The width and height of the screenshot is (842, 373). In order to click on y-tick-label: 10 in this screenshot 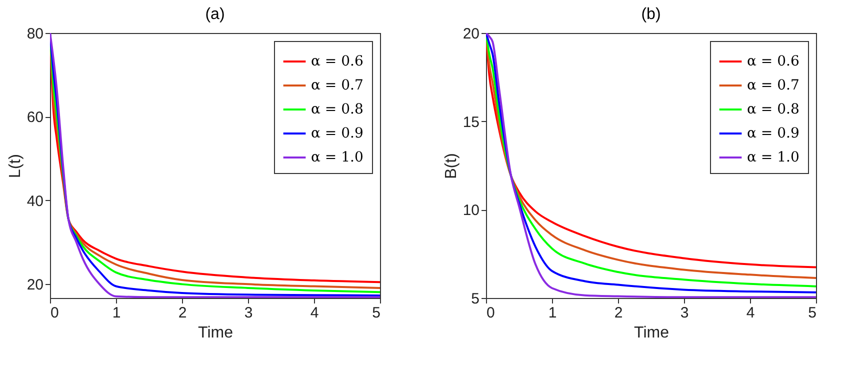, I will do `click(471, 211)`.